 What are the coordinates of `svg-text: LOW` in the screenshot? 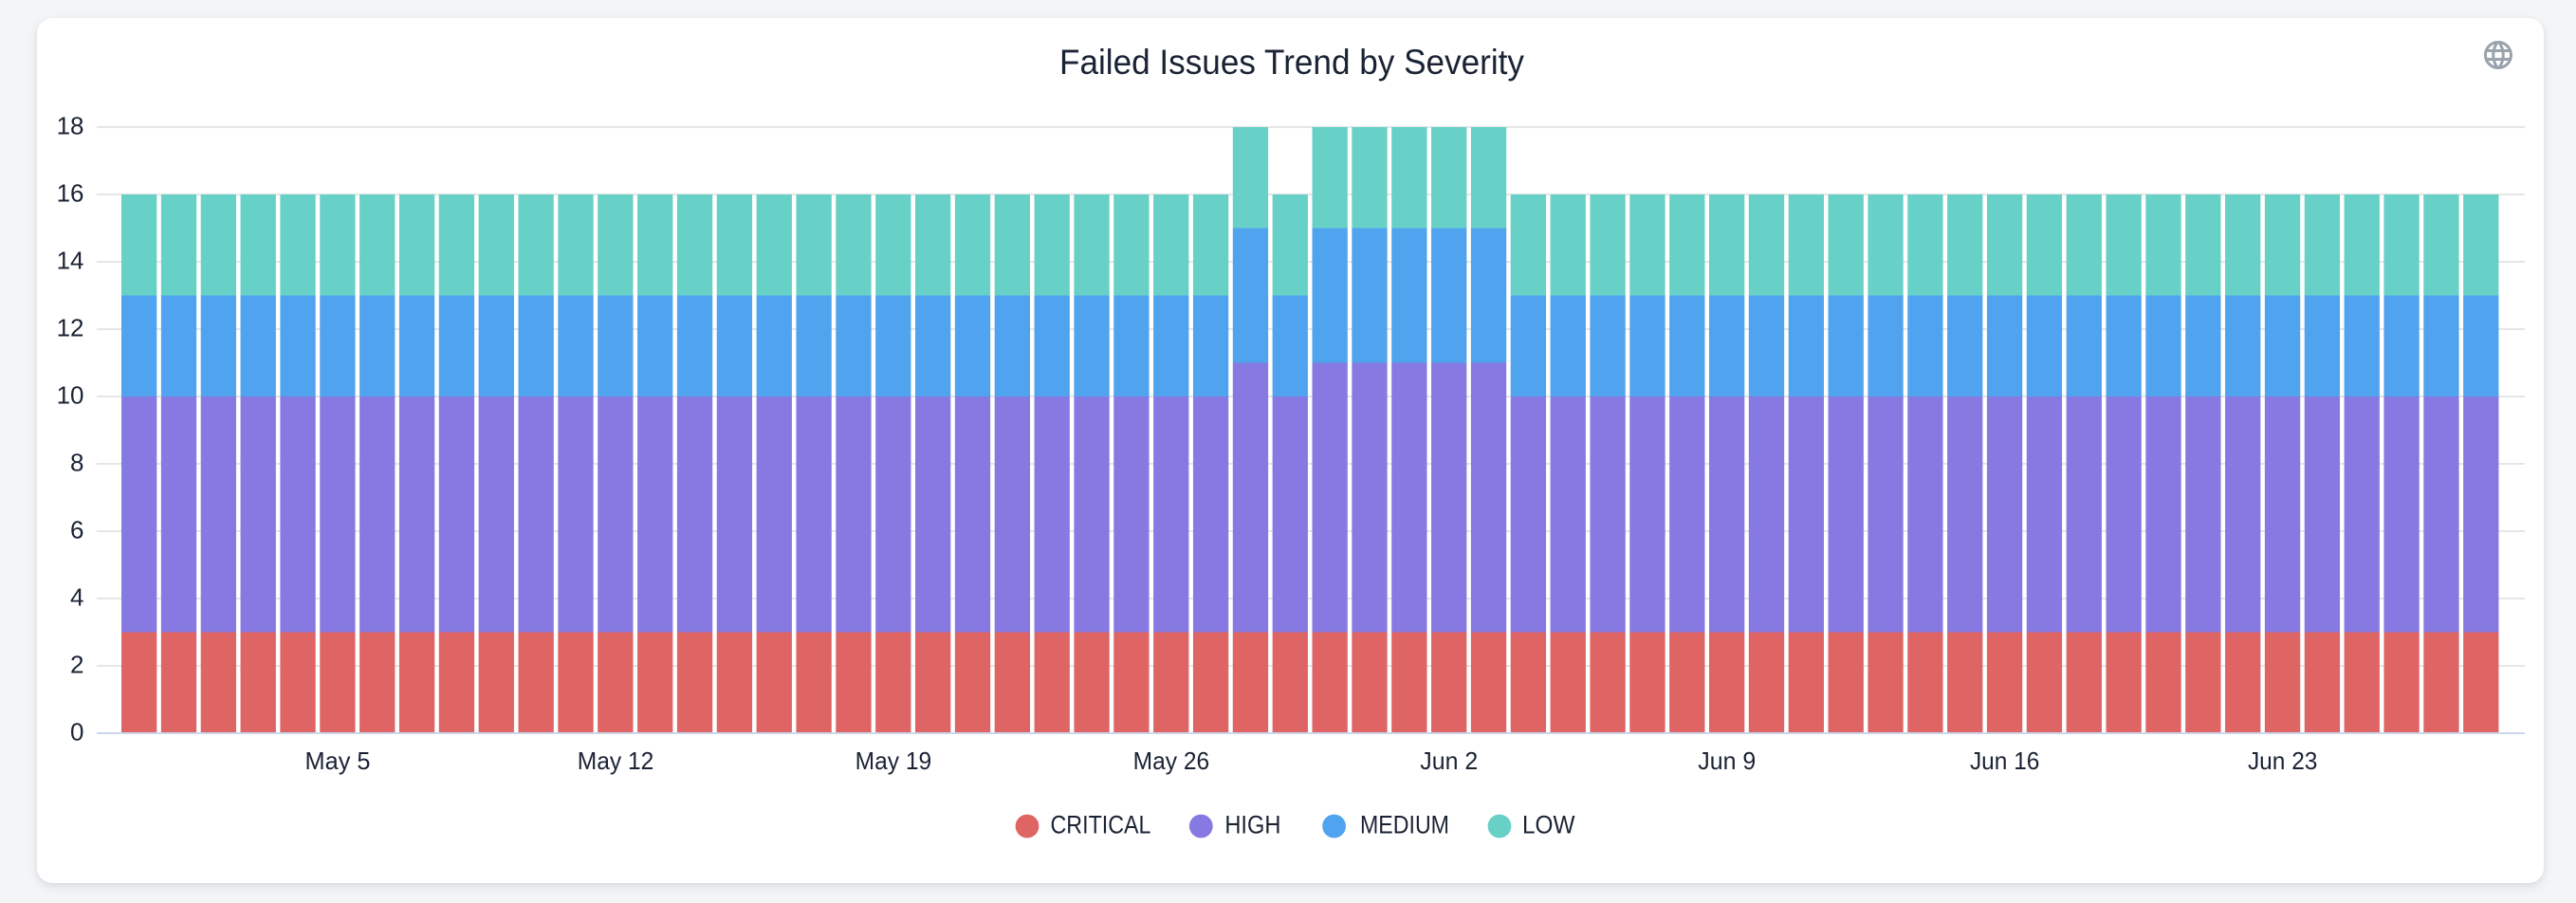 It's located at (1548, 824).